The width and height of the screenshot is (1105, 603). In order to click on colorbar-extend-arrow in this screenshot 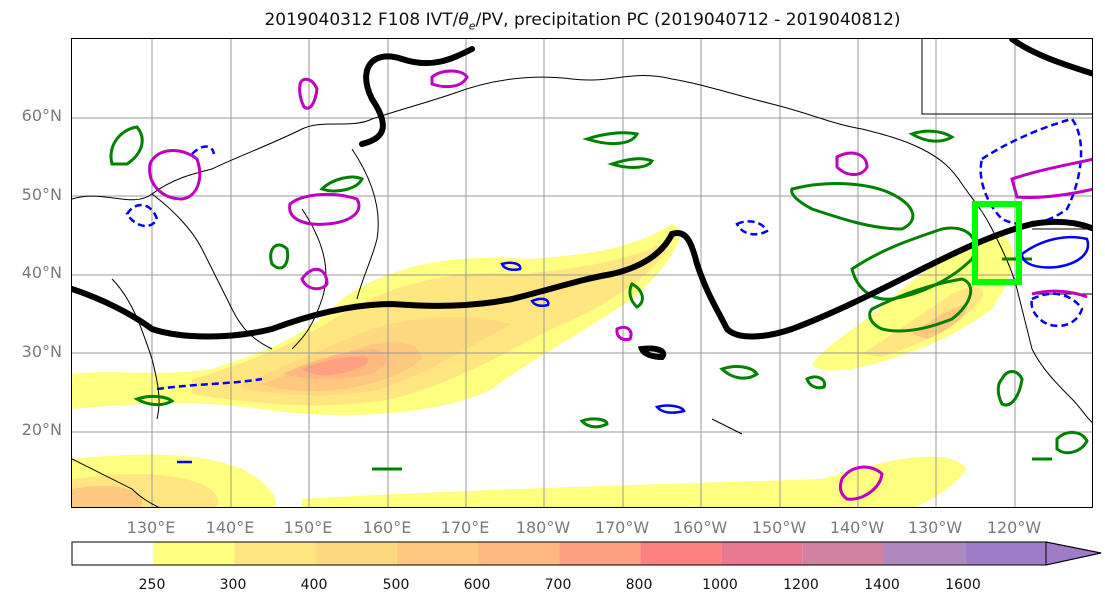, I will do `click(1073, 553)`.